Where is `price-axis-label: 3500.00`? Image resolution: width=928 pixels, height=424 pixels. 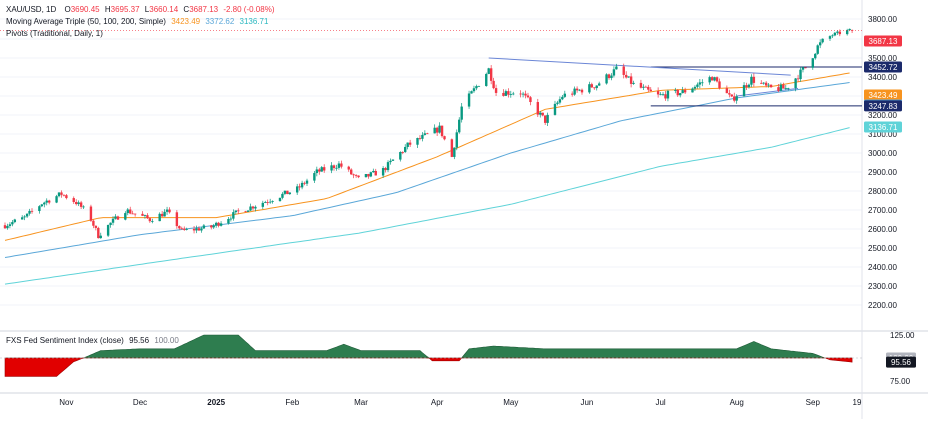 price-axis-label: 3500.00 is located at coordinates (882, 58).